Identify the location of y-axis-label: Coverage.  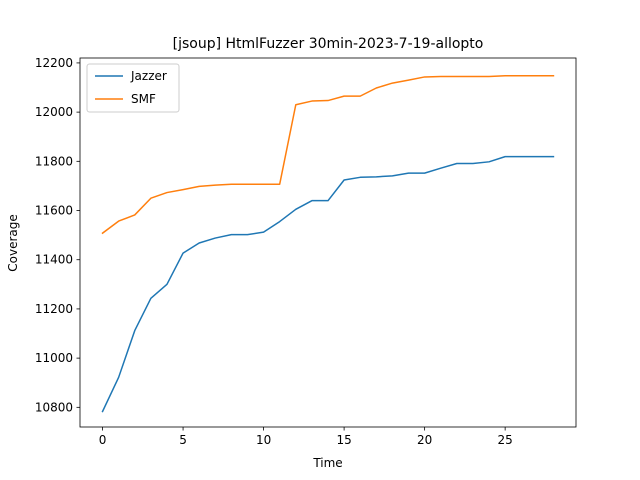
(13, 243).